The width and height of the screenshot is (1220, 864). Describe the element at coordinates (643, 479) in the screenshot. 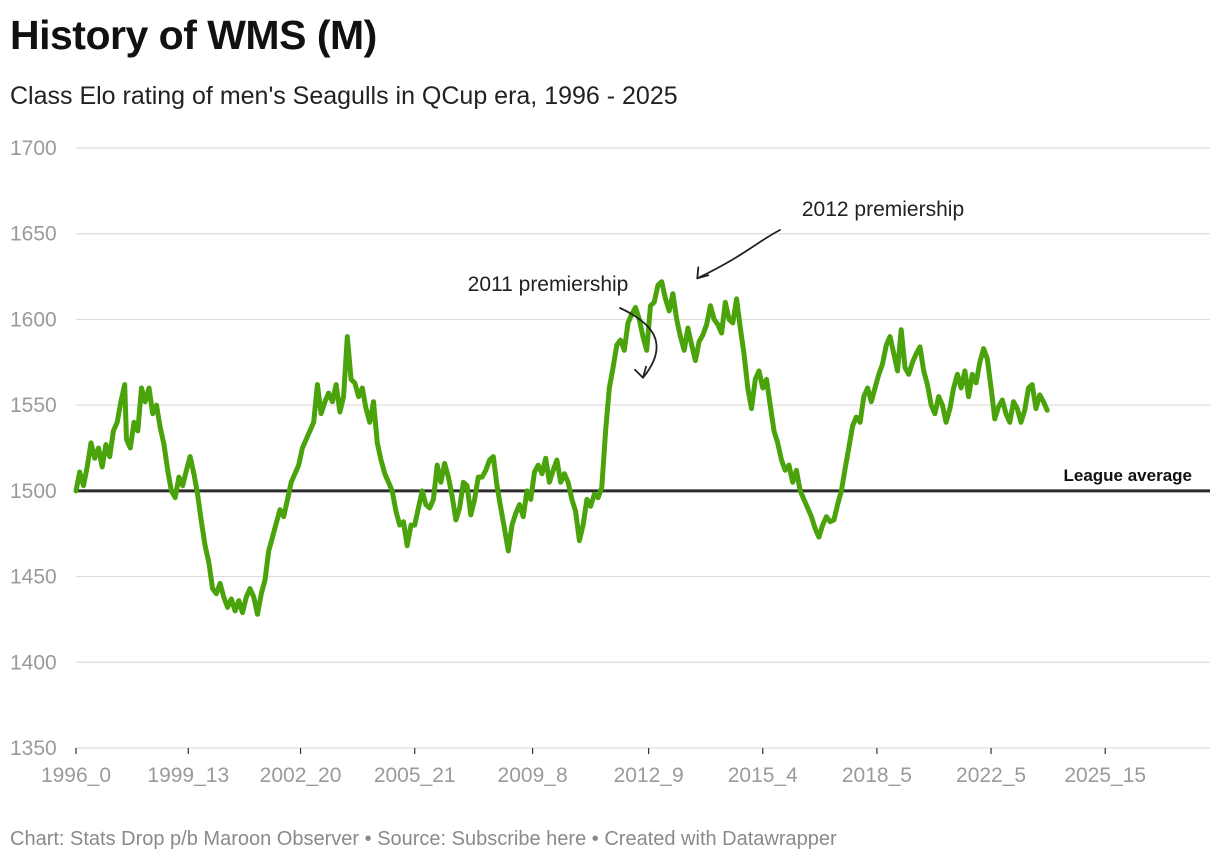

I see `league-average-reference: League average` at that location.